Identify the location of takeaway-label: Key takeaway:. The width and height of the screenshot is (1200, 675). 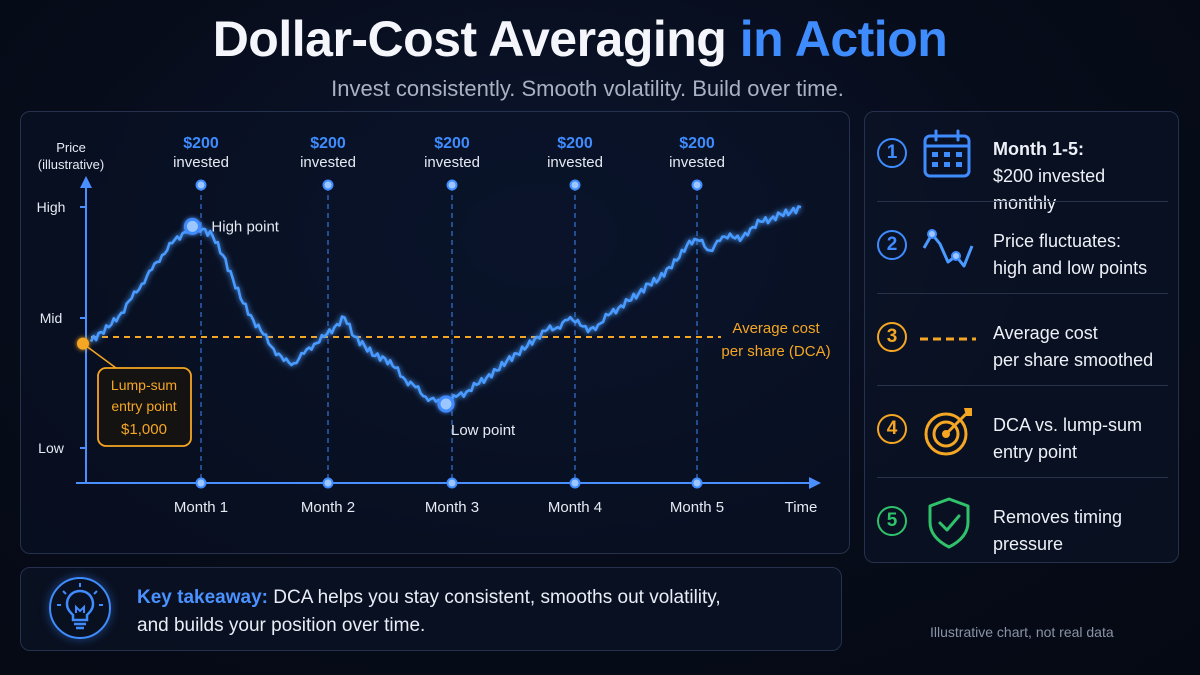
(202, 597).